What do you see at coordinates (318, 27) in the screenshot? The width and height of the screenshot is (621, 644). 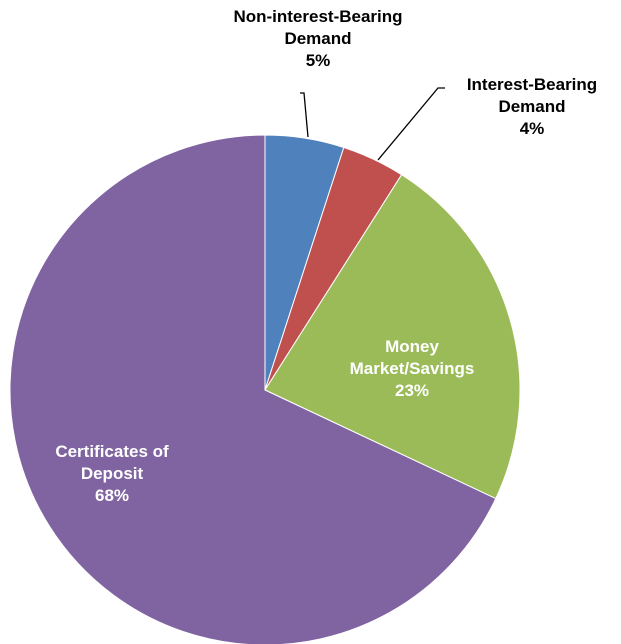 I see `category-label: Non-interest-Bearing Demand` at bounding box center [318, 27].